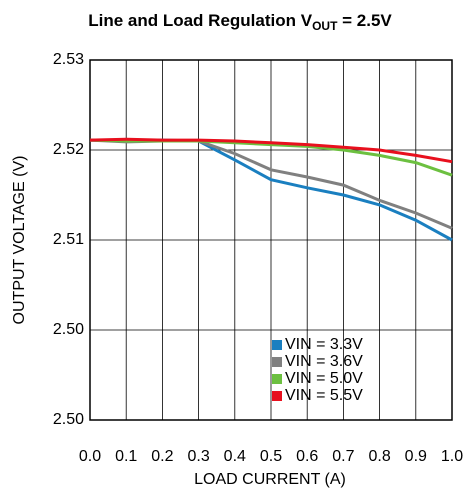 The height and width of the screenshot is (495, 469). Describe the element at coordinates (379, 456) in the screenshot. I see `x-tick-label: 0.8` at that location.